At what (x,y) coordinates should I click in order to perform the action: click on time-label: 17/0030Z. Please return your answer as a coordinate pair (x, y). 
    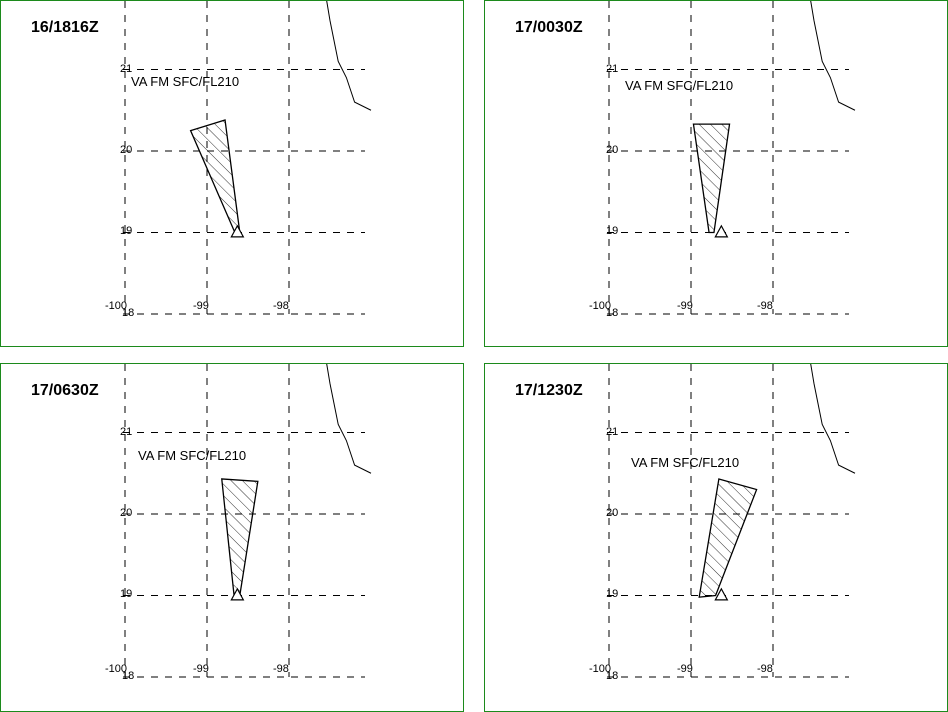
    Looking at the image, I should click on (549, 27).